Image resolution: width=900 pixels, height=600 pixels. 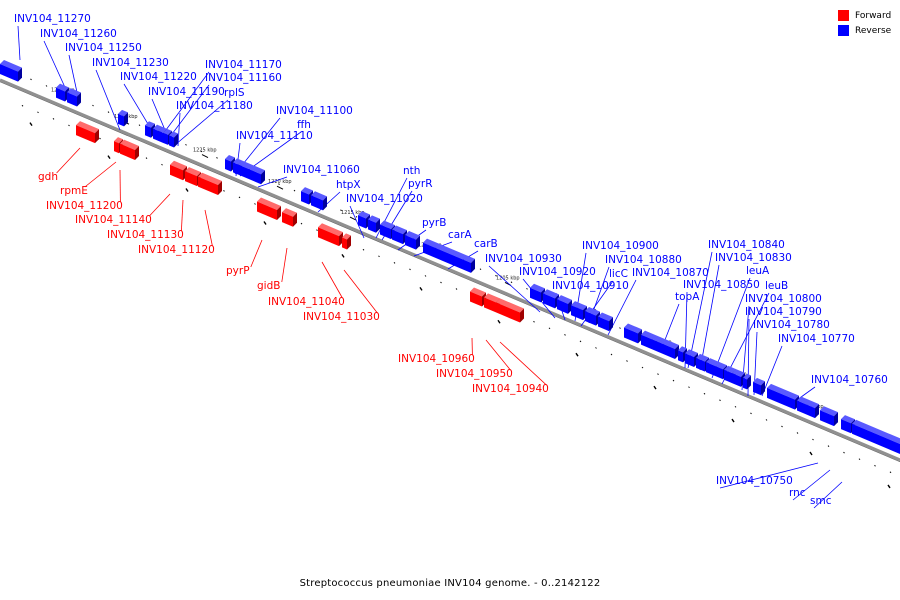 I want to click on forward-gene-label: rpmE, so click(x=74, y=191).